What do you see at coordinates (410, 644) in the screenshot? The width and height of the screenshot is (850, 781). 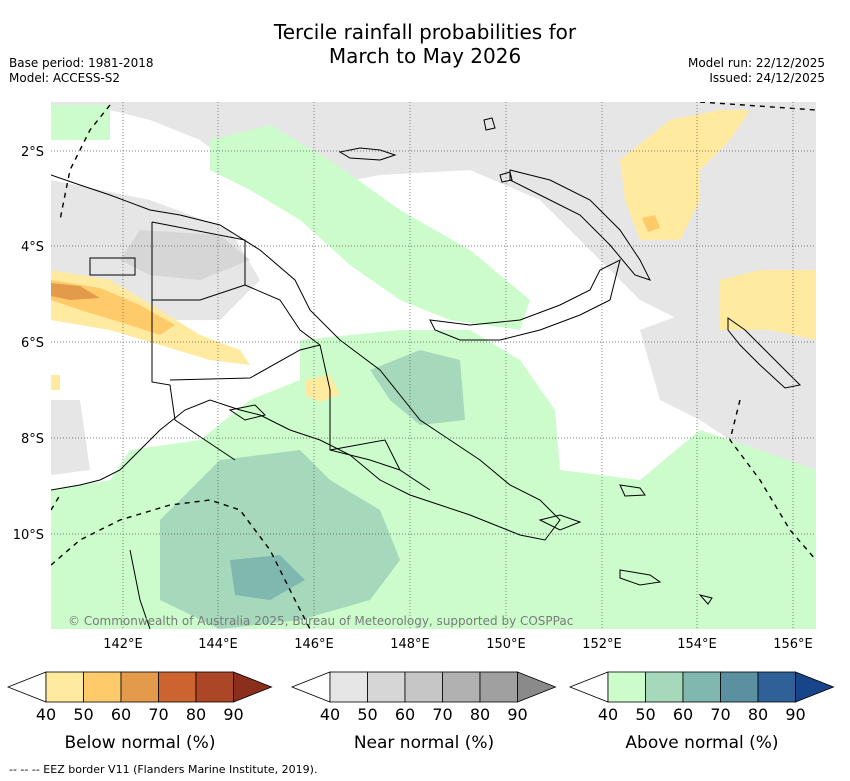 I see `lon-label: 148°E` at bounding box center [410, 644].